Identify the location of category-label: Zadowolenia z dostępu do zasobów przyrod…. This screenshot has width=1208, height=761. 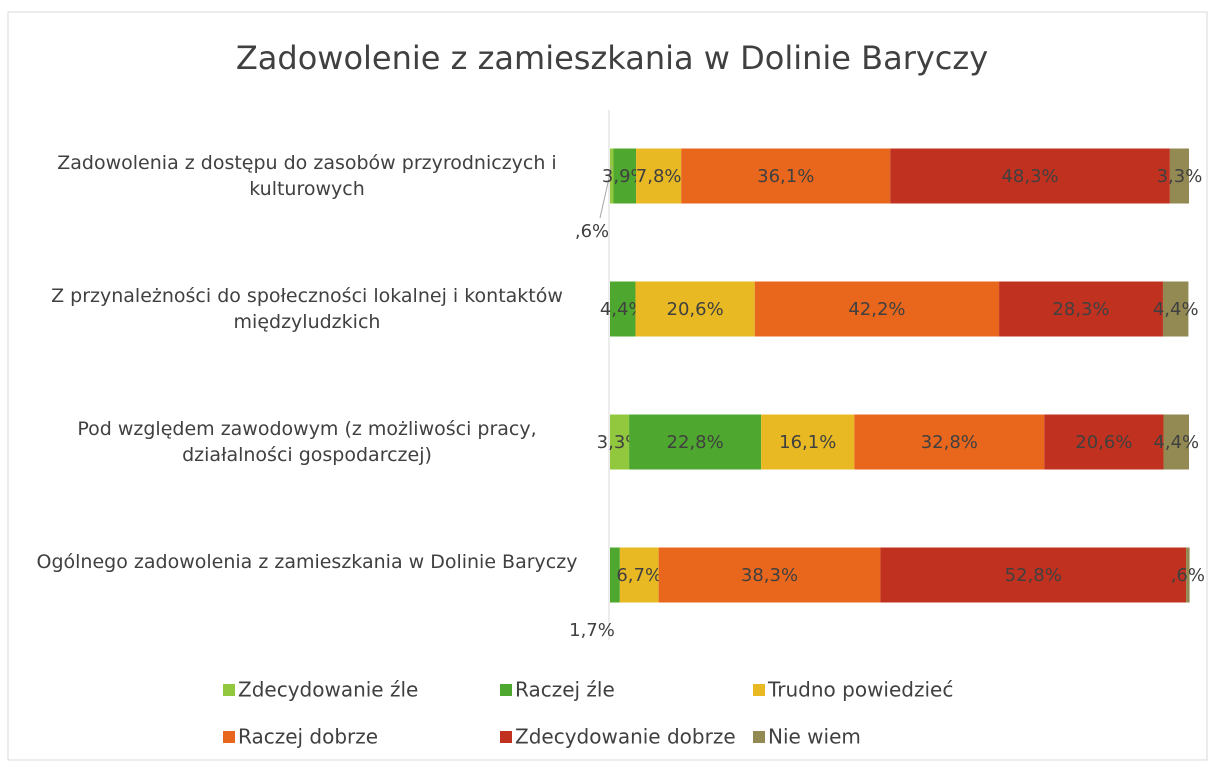
(307, 176).